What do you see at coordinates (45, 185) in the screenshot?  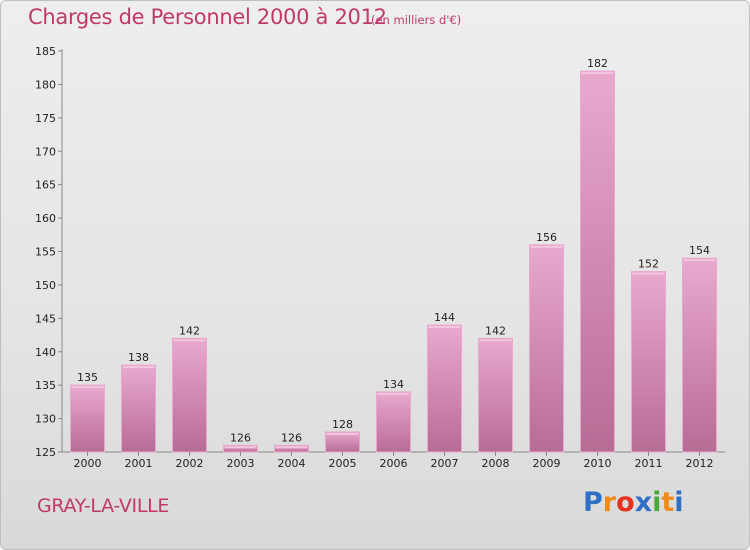 I see `y-tick-label: 165` at bounding box center [45, 185].